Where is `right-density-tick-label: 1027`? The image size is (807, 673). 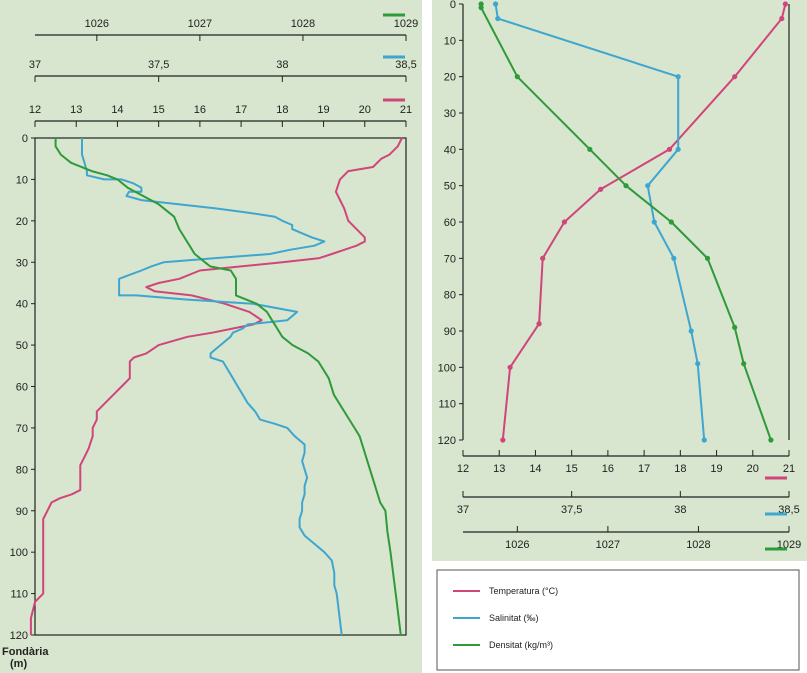 right-density-tick-label: 1027 is located at coordinates (608, 545).